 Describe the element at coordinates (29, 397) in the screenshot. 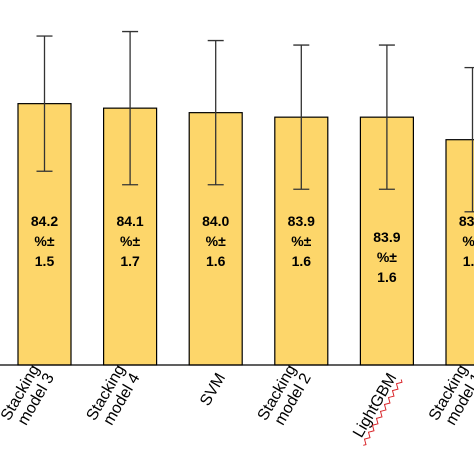

I see `x-tick-label-1: Stackingmodel 3` at that location.